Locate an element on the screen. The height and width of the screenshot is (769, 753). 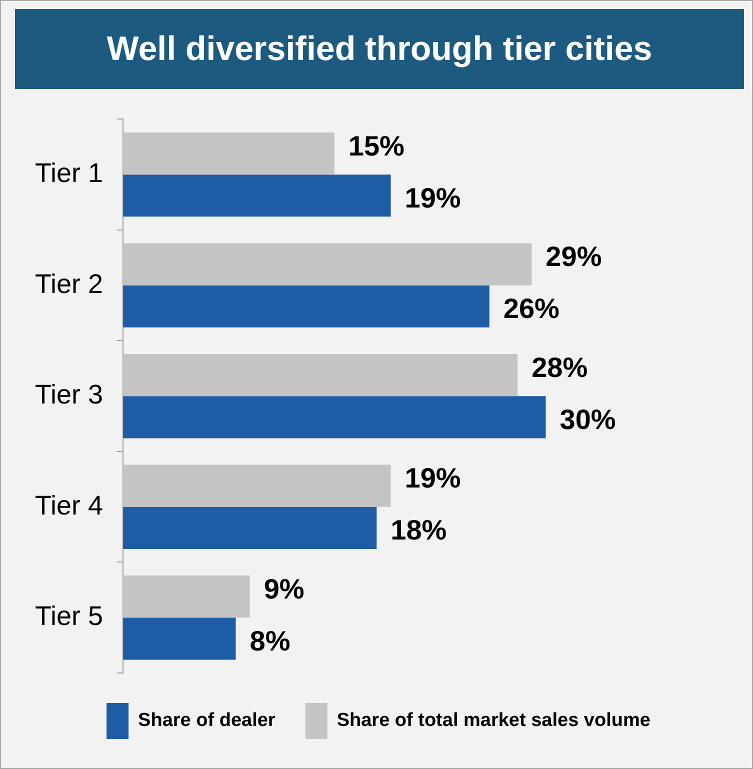
data-label: 30% is located at coordinates (588, 419).